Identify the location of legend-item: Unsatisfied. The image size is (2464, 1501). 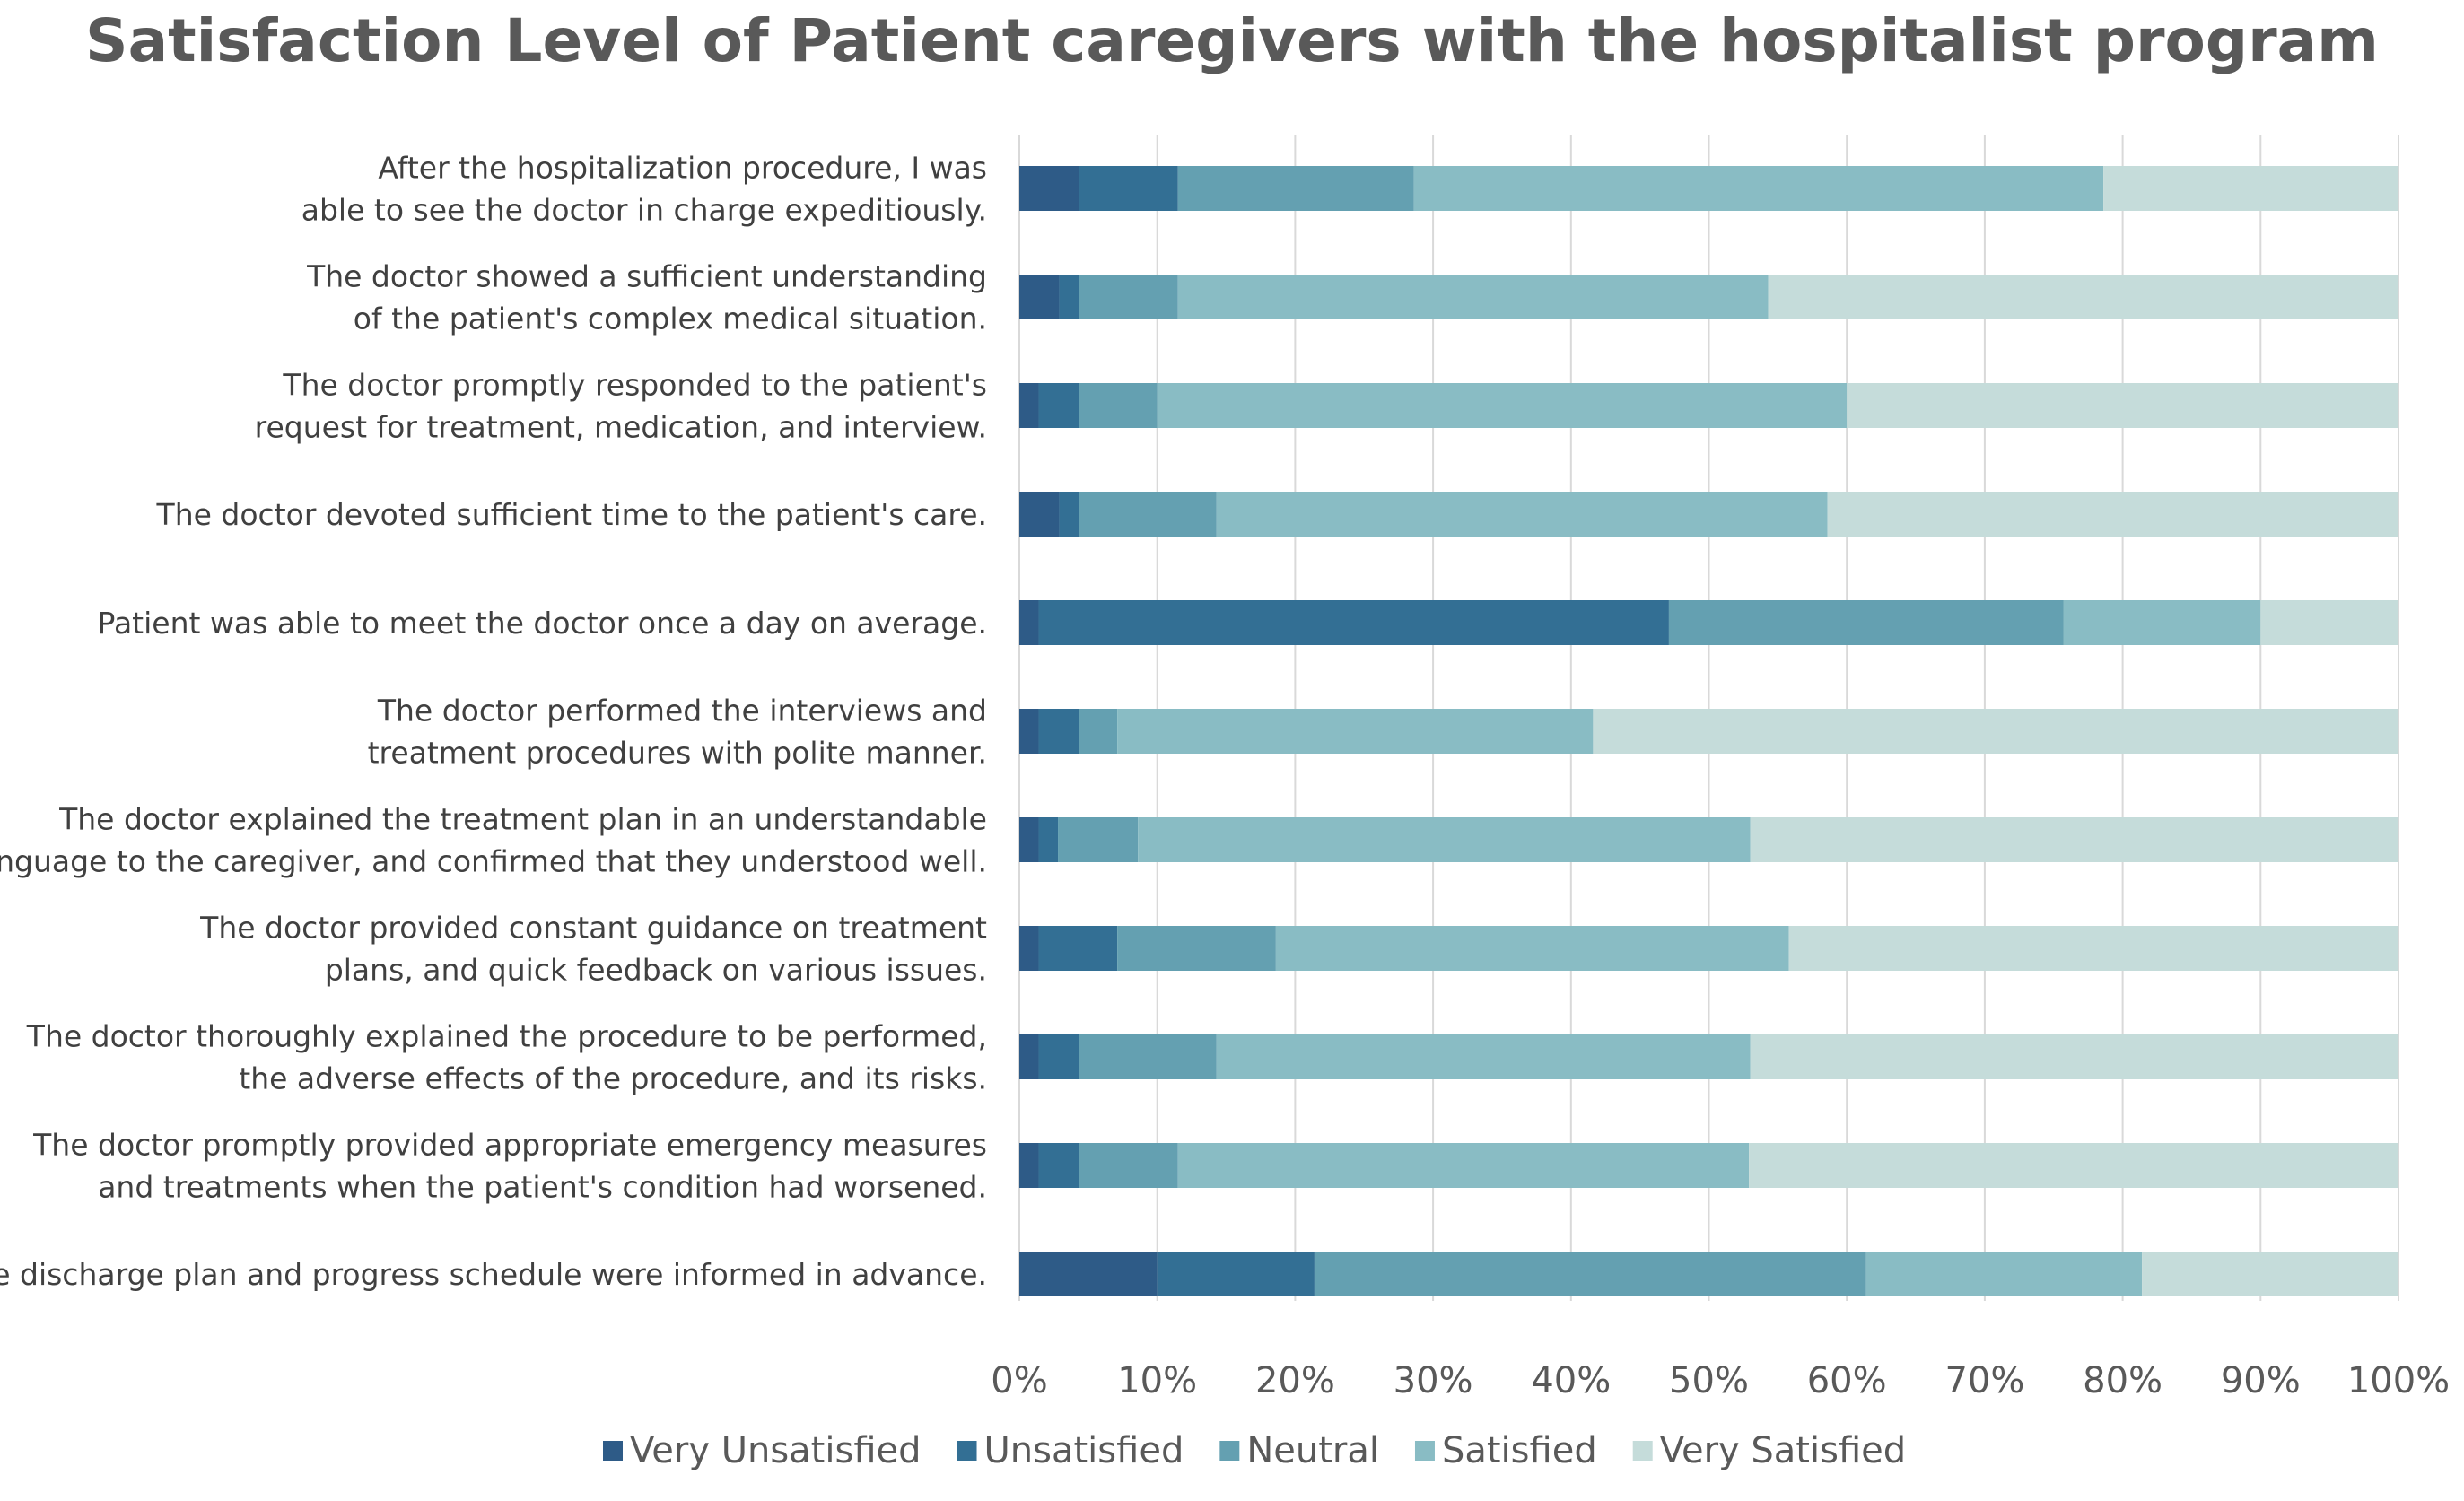
(1070, 1450).